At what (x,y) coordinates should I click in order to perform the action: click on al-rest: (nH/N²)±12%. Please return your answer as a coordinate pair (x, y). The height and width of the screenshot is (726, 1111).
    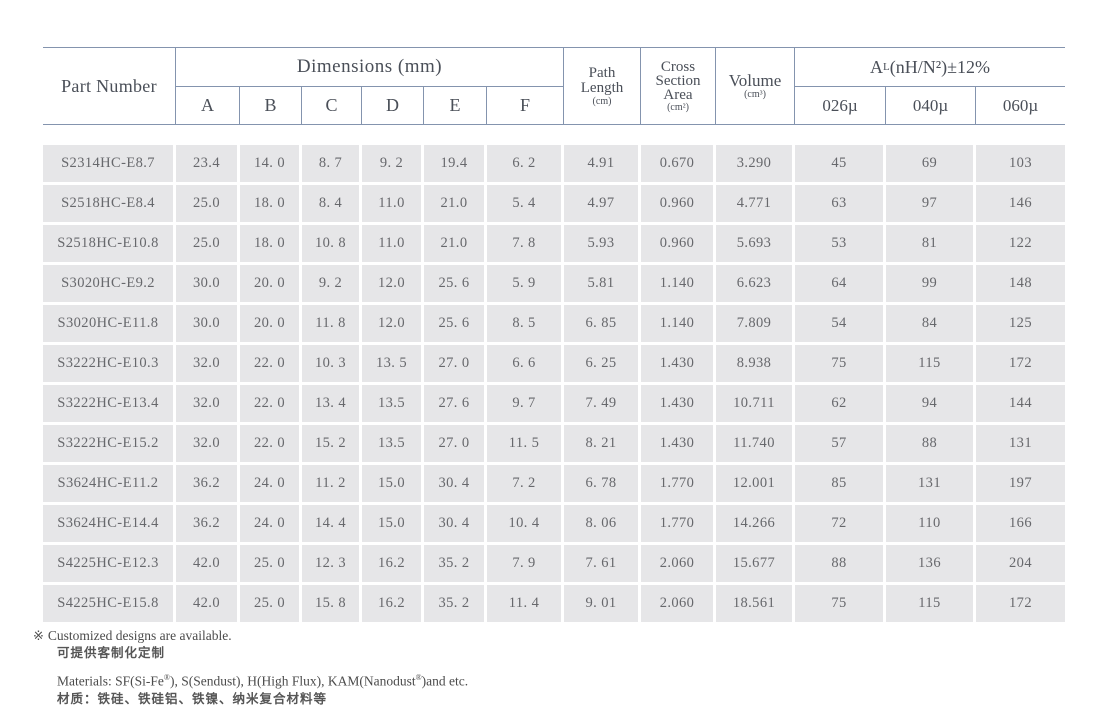
    Looking at the image, I should click on (939, 66).